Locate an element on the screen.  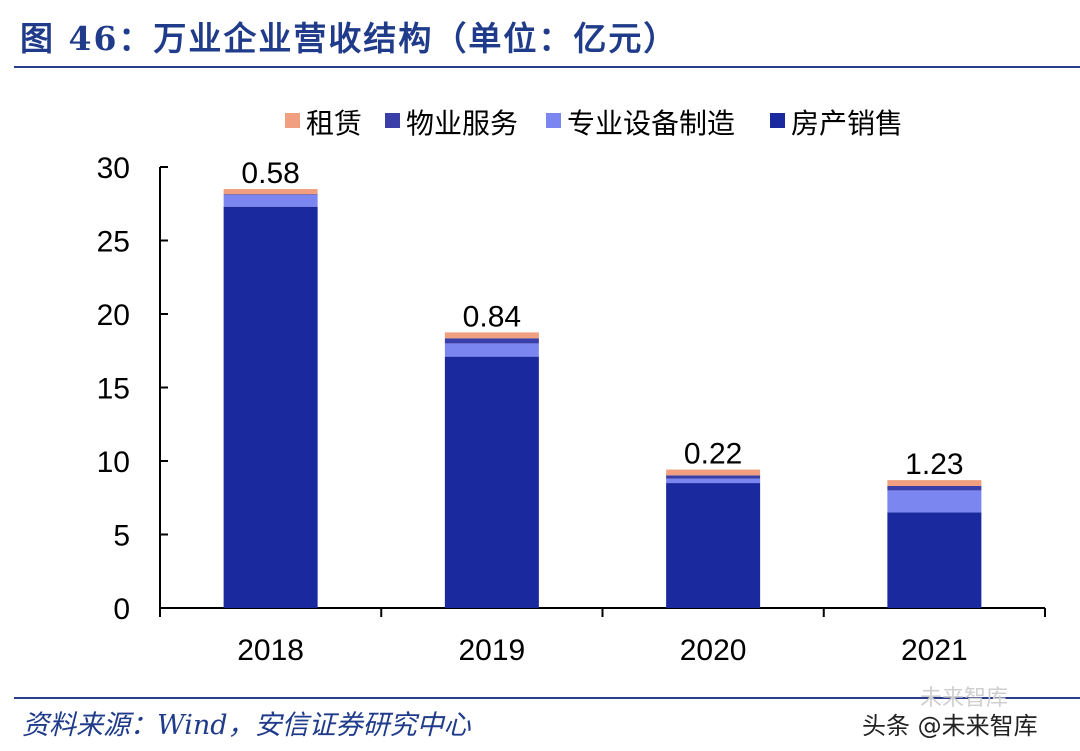
bar-data-label: 0.22 is located at coordinates (713, 454).